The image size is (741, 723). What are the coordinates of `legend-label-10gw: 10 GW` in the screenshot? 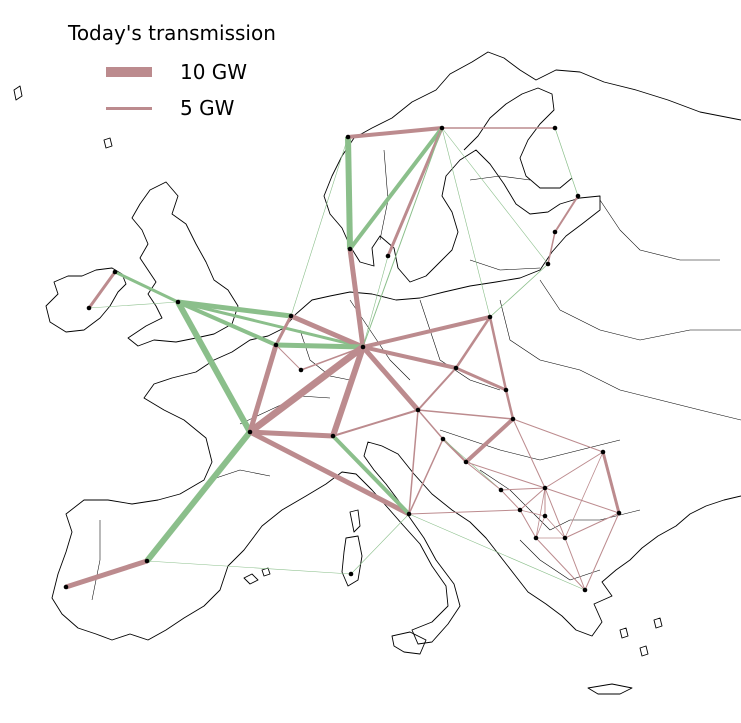 It's located at (214, 72).